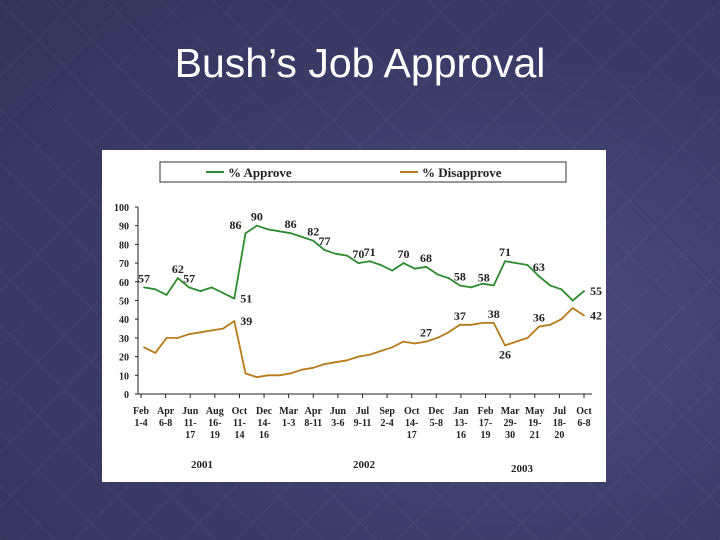 This screenshot has height=540, width=720. Describe the element at coordinates (510, 411) in the screenshot. I see `x-tick-label: Mar` at that location.